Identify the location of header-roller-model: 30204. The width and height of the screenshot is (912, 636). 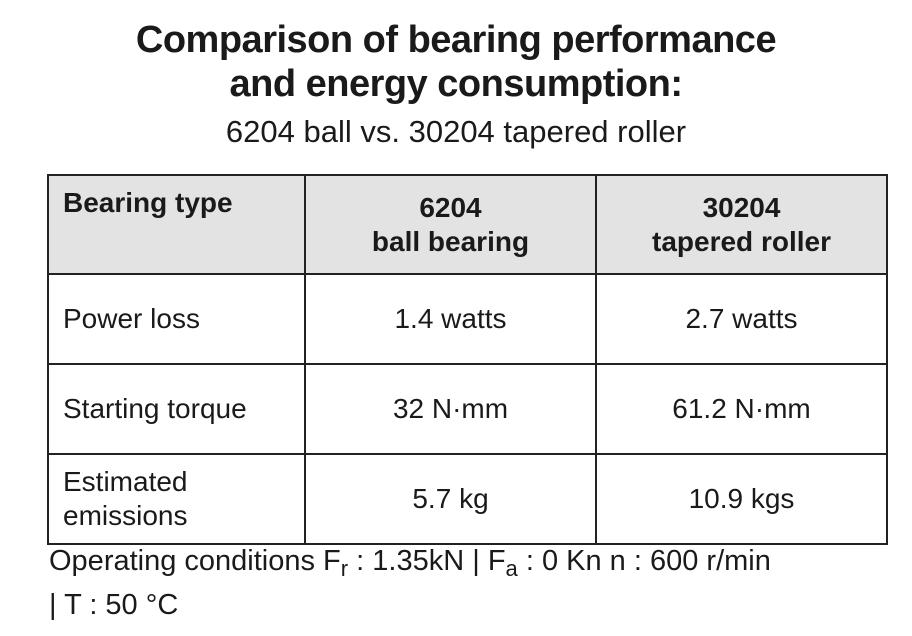
(741, 207).